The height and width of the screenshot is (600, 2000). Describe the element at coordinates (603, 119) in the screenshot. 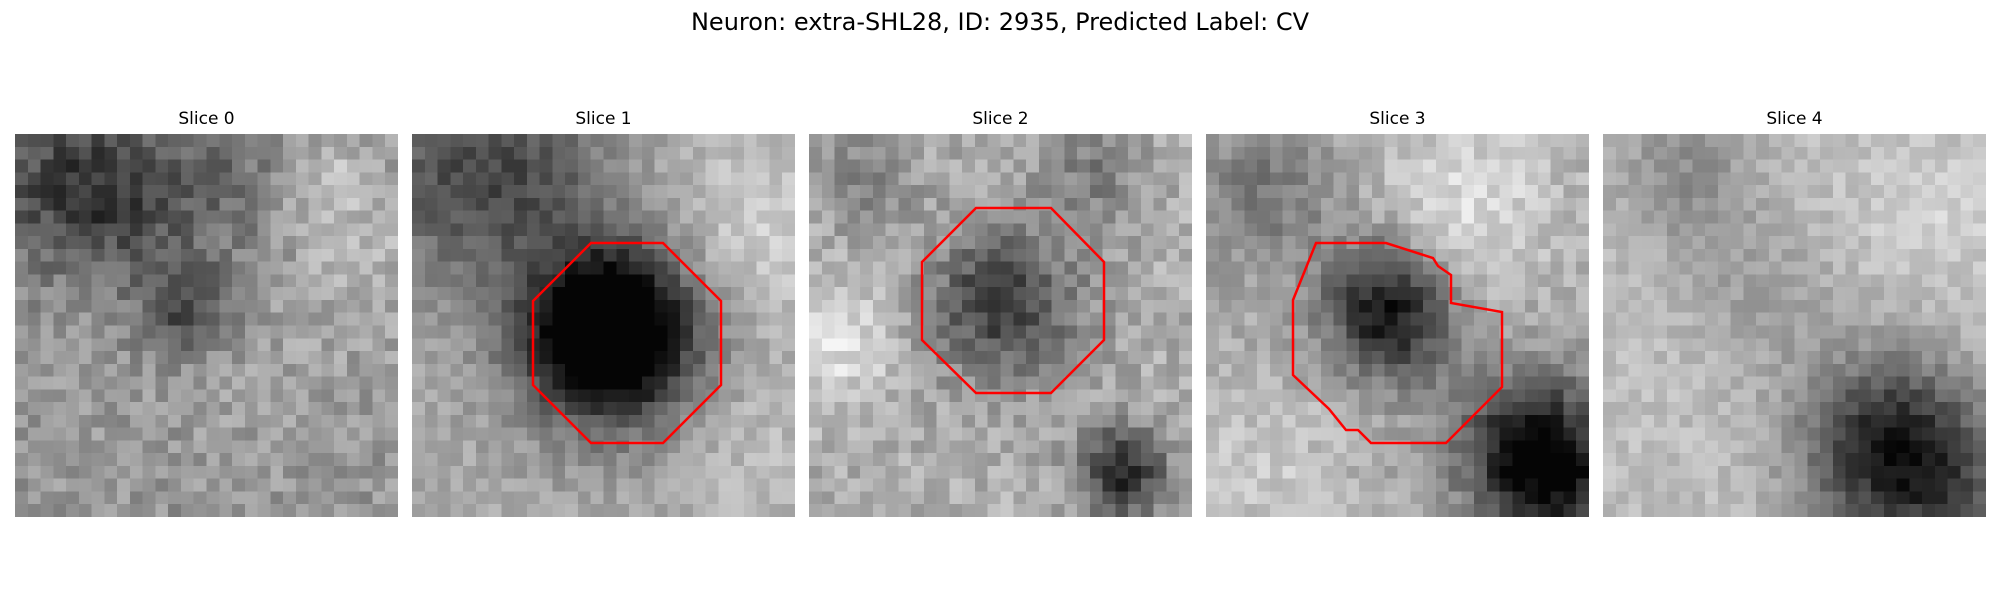

I see `slice-title: Slice 1` at that location.